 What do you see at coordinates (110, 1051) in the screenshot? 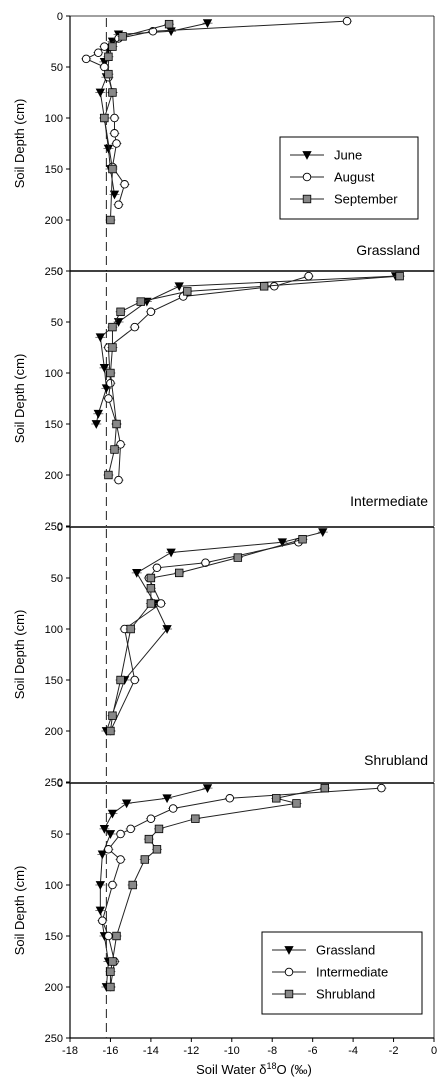
I see `x-tick-label: -16` at bounding box center [110, 1051].